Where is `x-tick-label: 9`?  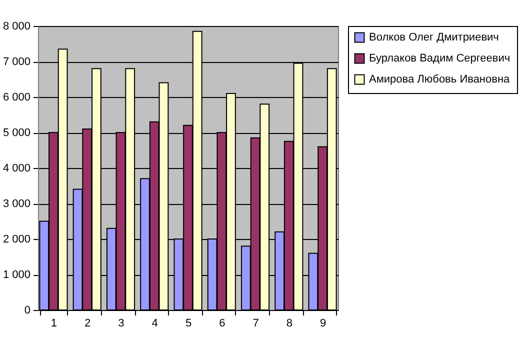 x-tick-label: 9 is located at coordinates (323, 324).